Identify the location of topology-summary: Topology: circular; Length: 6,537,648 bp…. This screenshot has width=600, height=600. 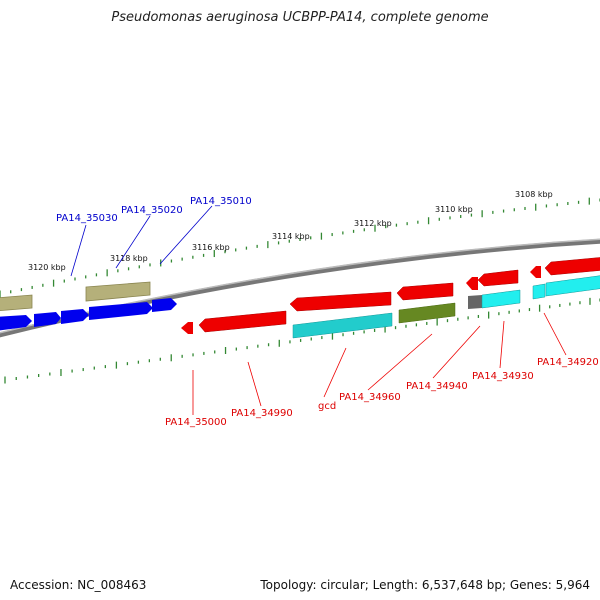
(425, 585).